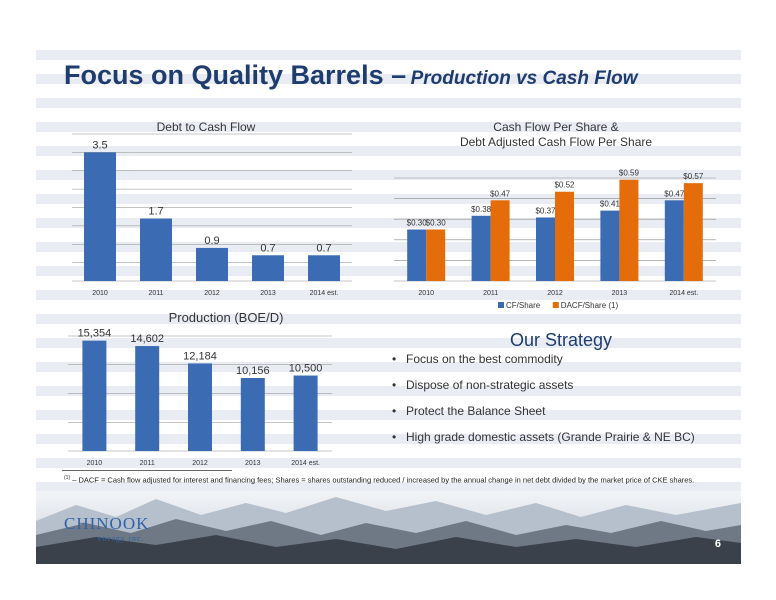 The width and height of the screenshot is (776, 600). What do you see at coordinates (545, 210) in the screenshot?
I see `data-label: $0.37` at bounding box center [545, 210].